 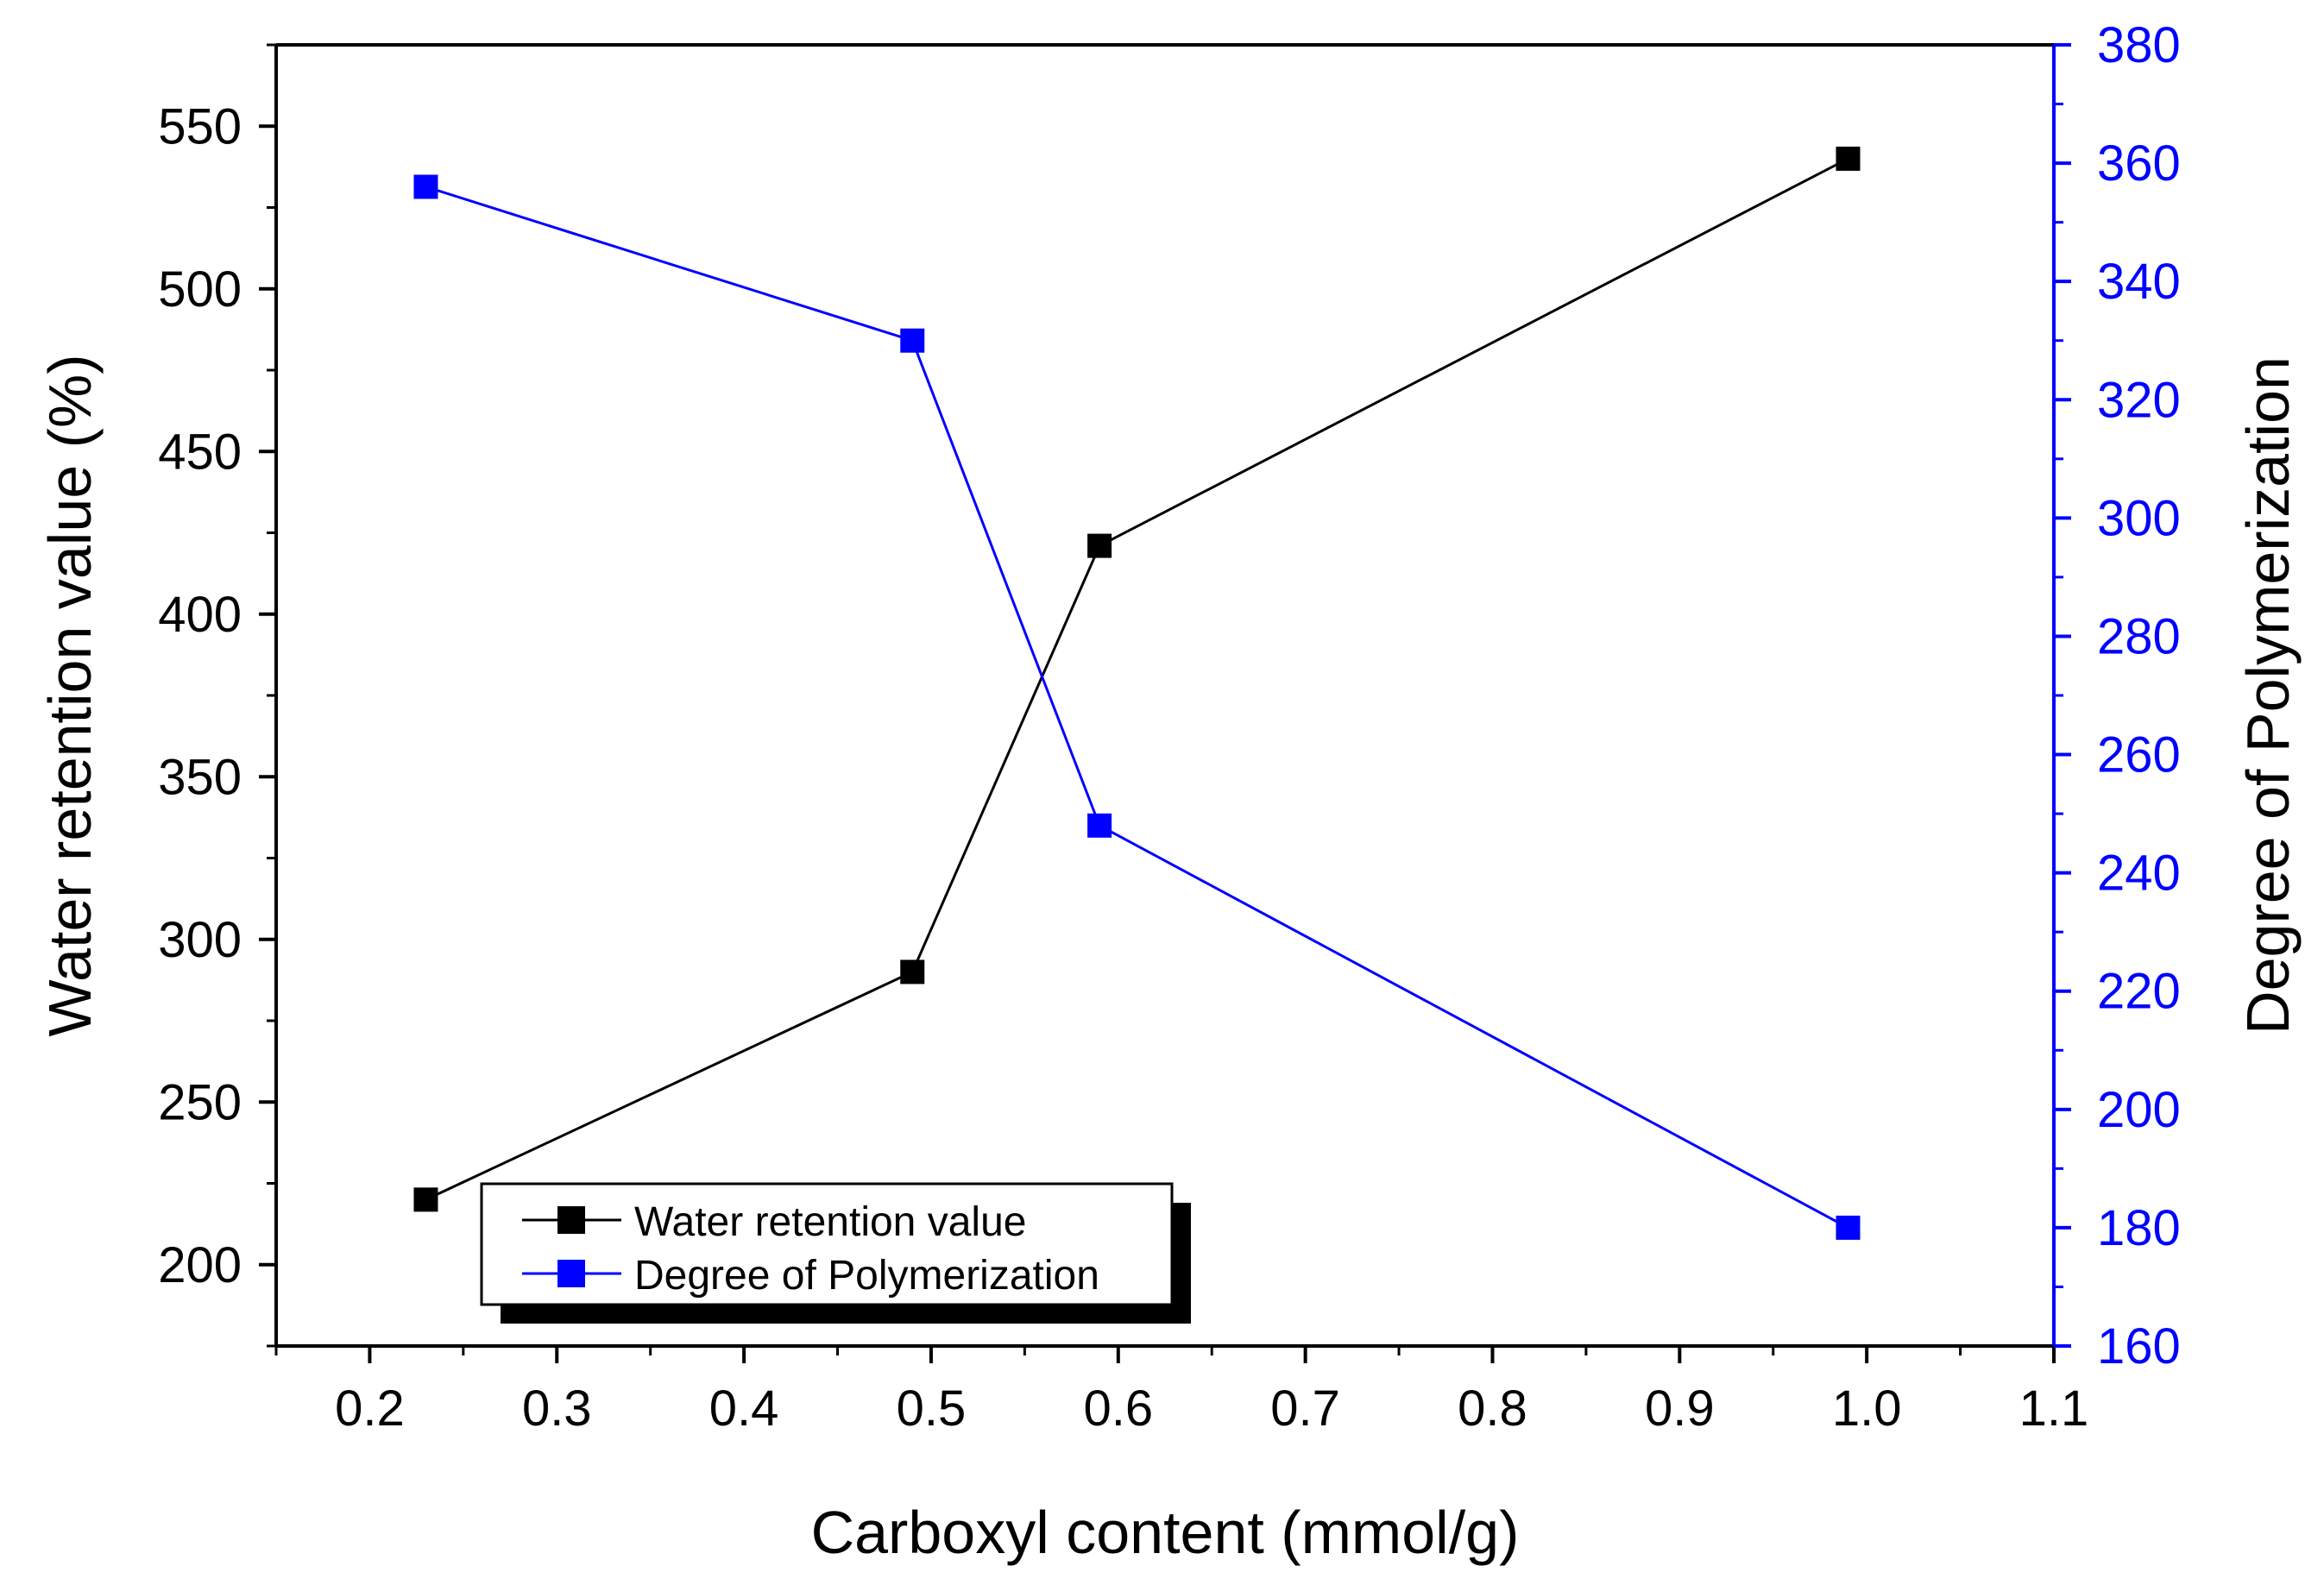 What do you see at coordinates (2117, 695) in the screenshot?
I see `y-axis-right-ticks: 160 180 200 220 240 260 280 300 320 340 360 380` at bounding box center [2117, 695].